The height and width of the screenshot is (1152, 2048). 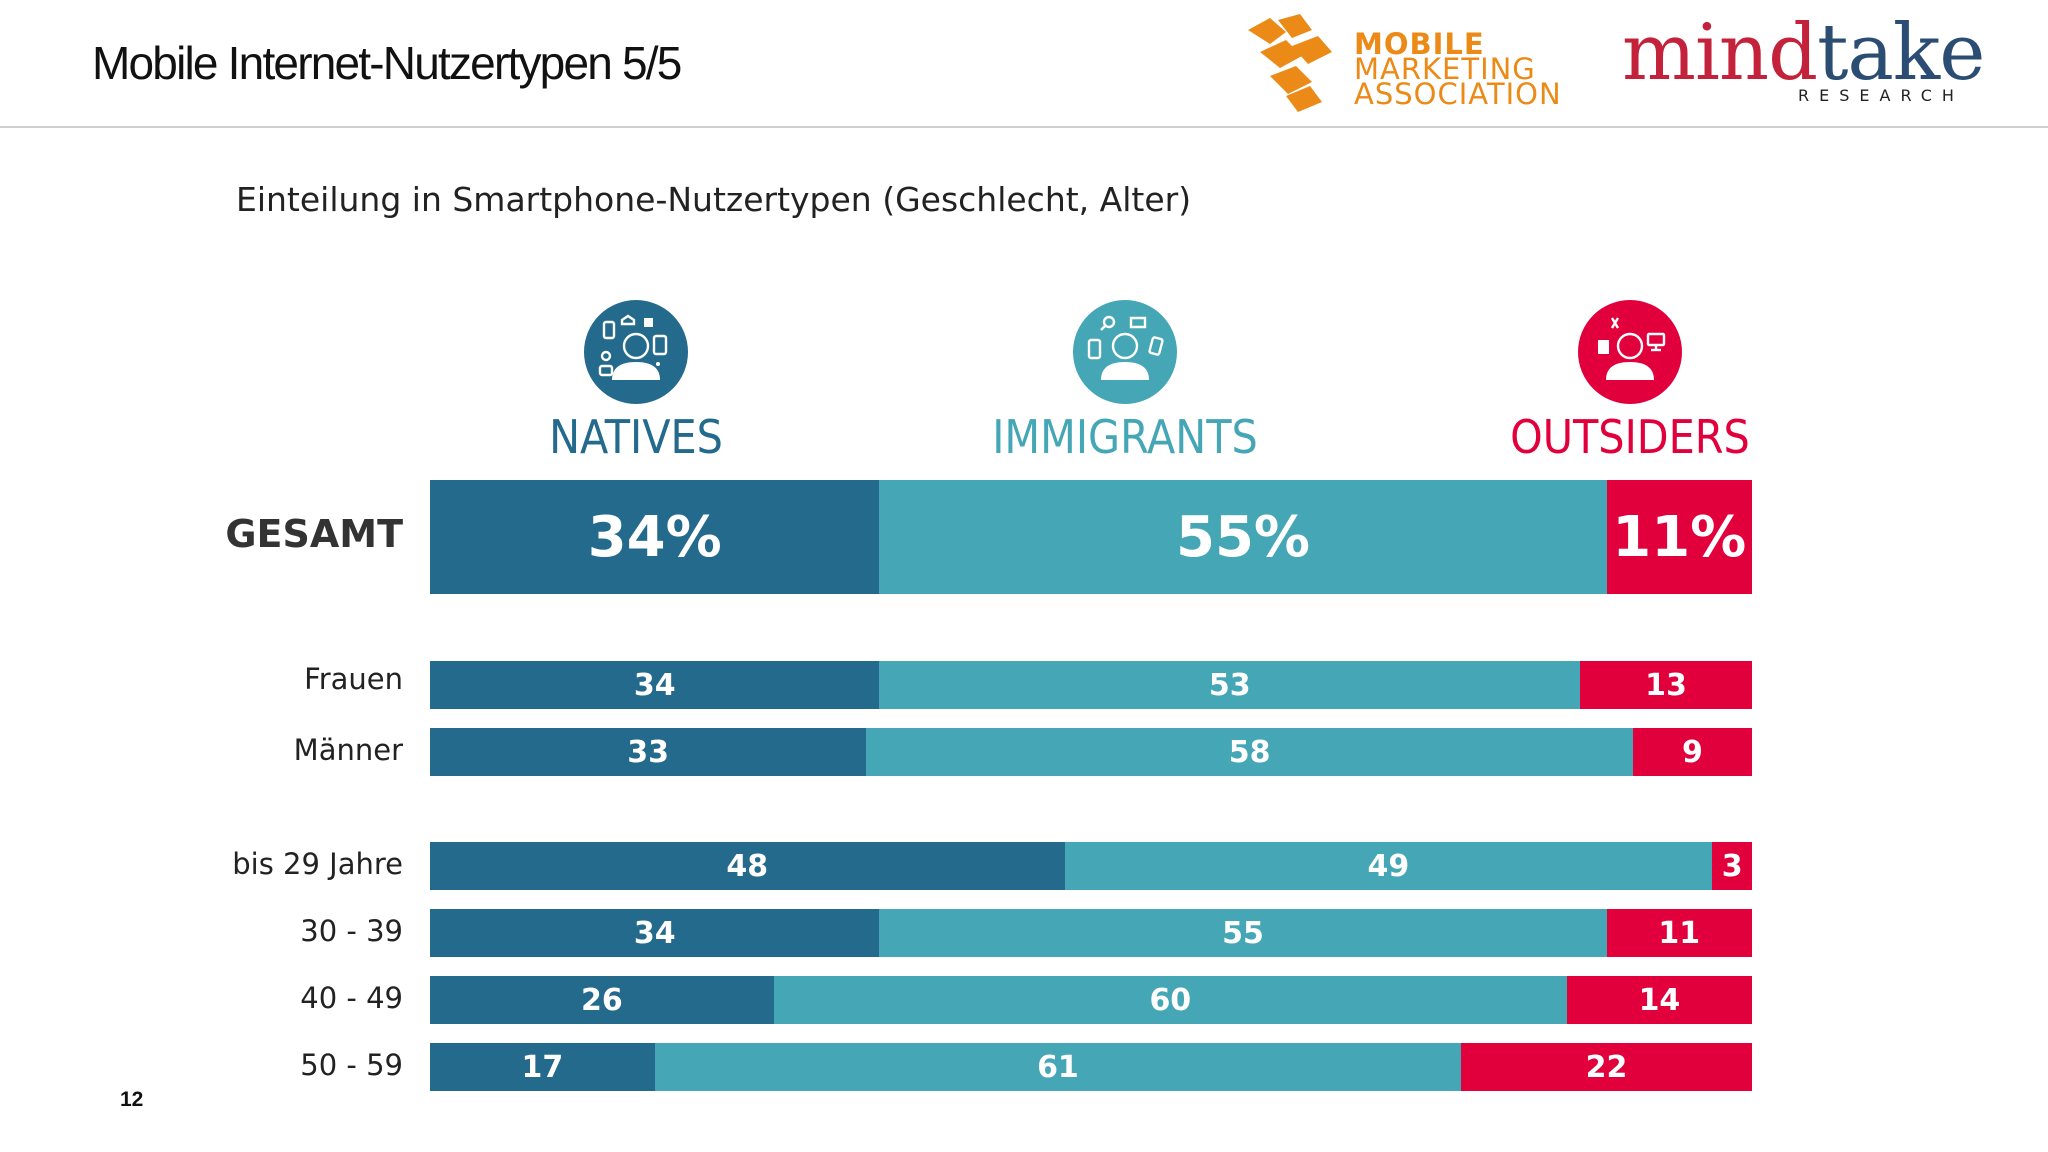 What do you see at coordinates (1290, 63) in the screenshot?
I see `mma-emblem-icon` at bounding box center [1290, 63].